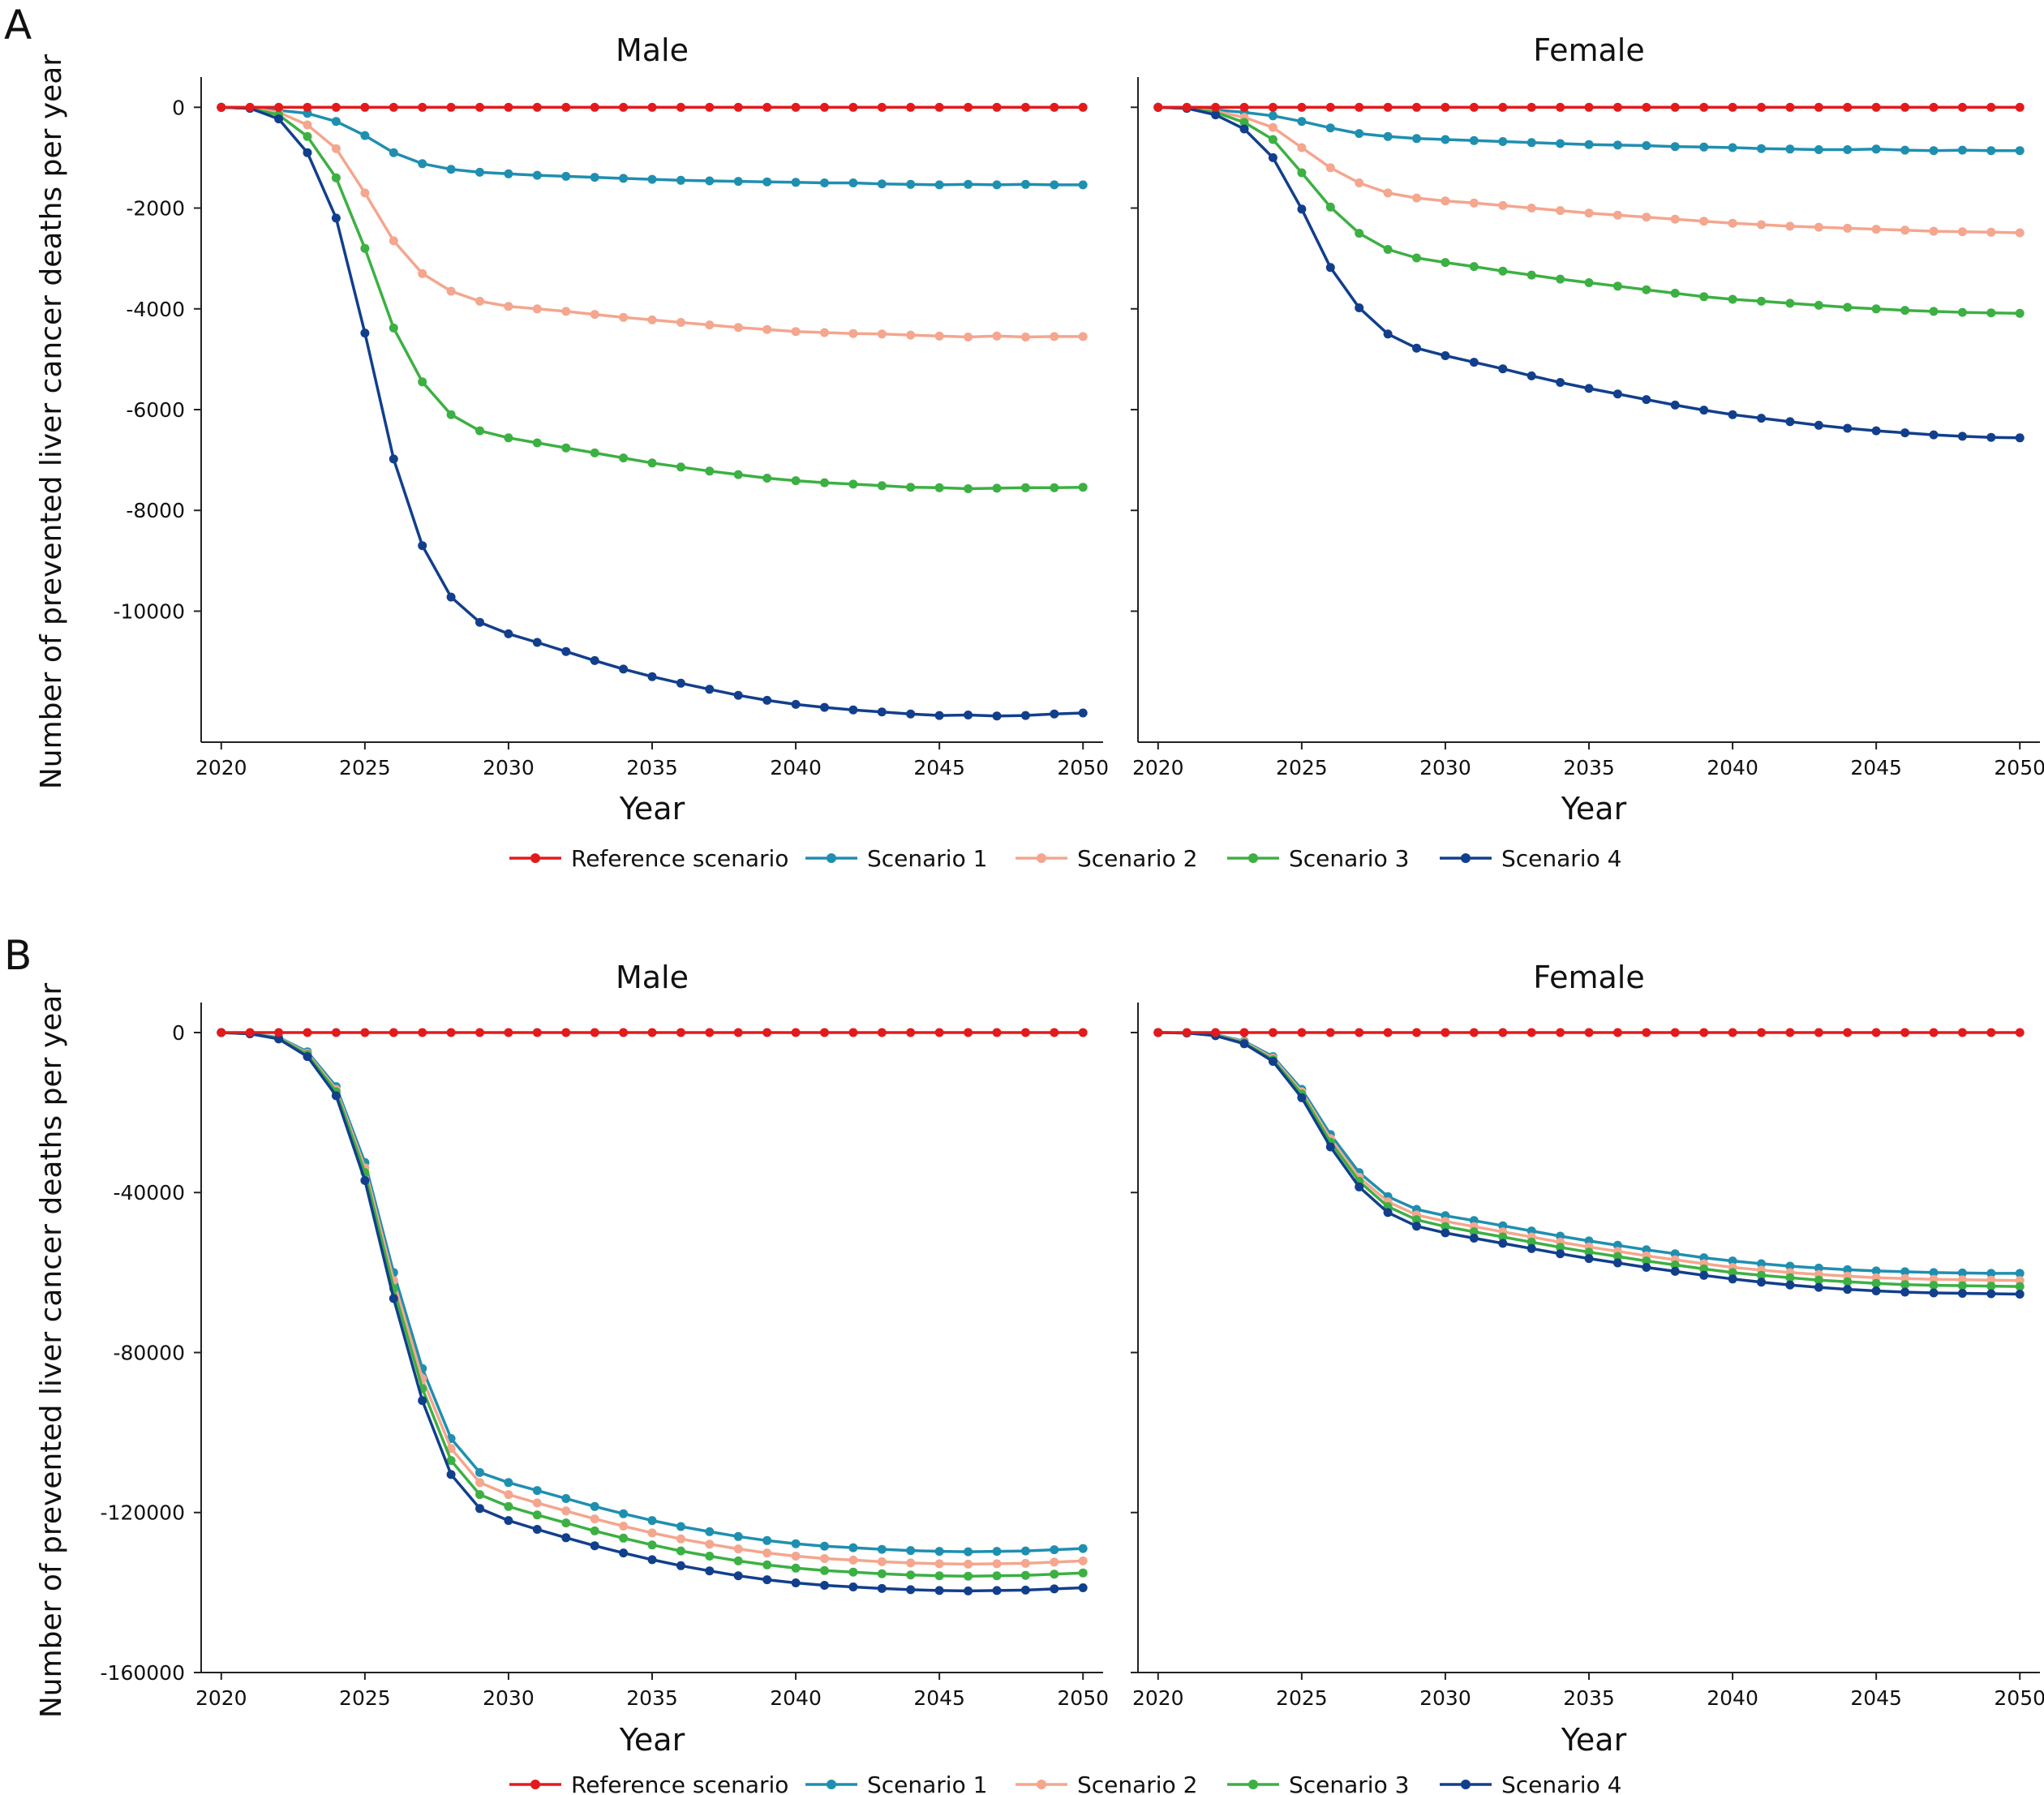  I want to click on y-tick-label: -2000, so click(155, 209).